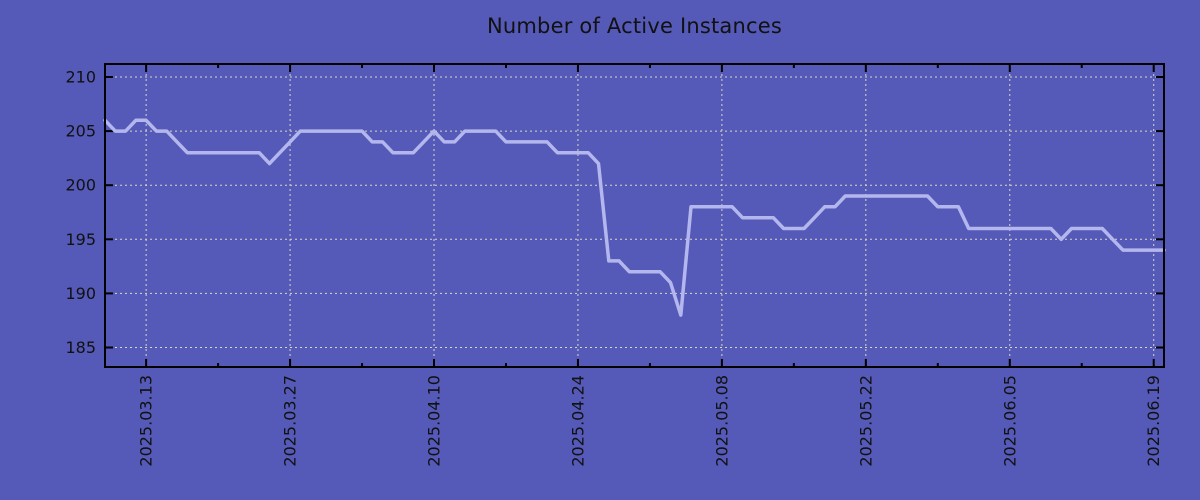  I want to click on y-tick-label: 190, so click(80, 293).